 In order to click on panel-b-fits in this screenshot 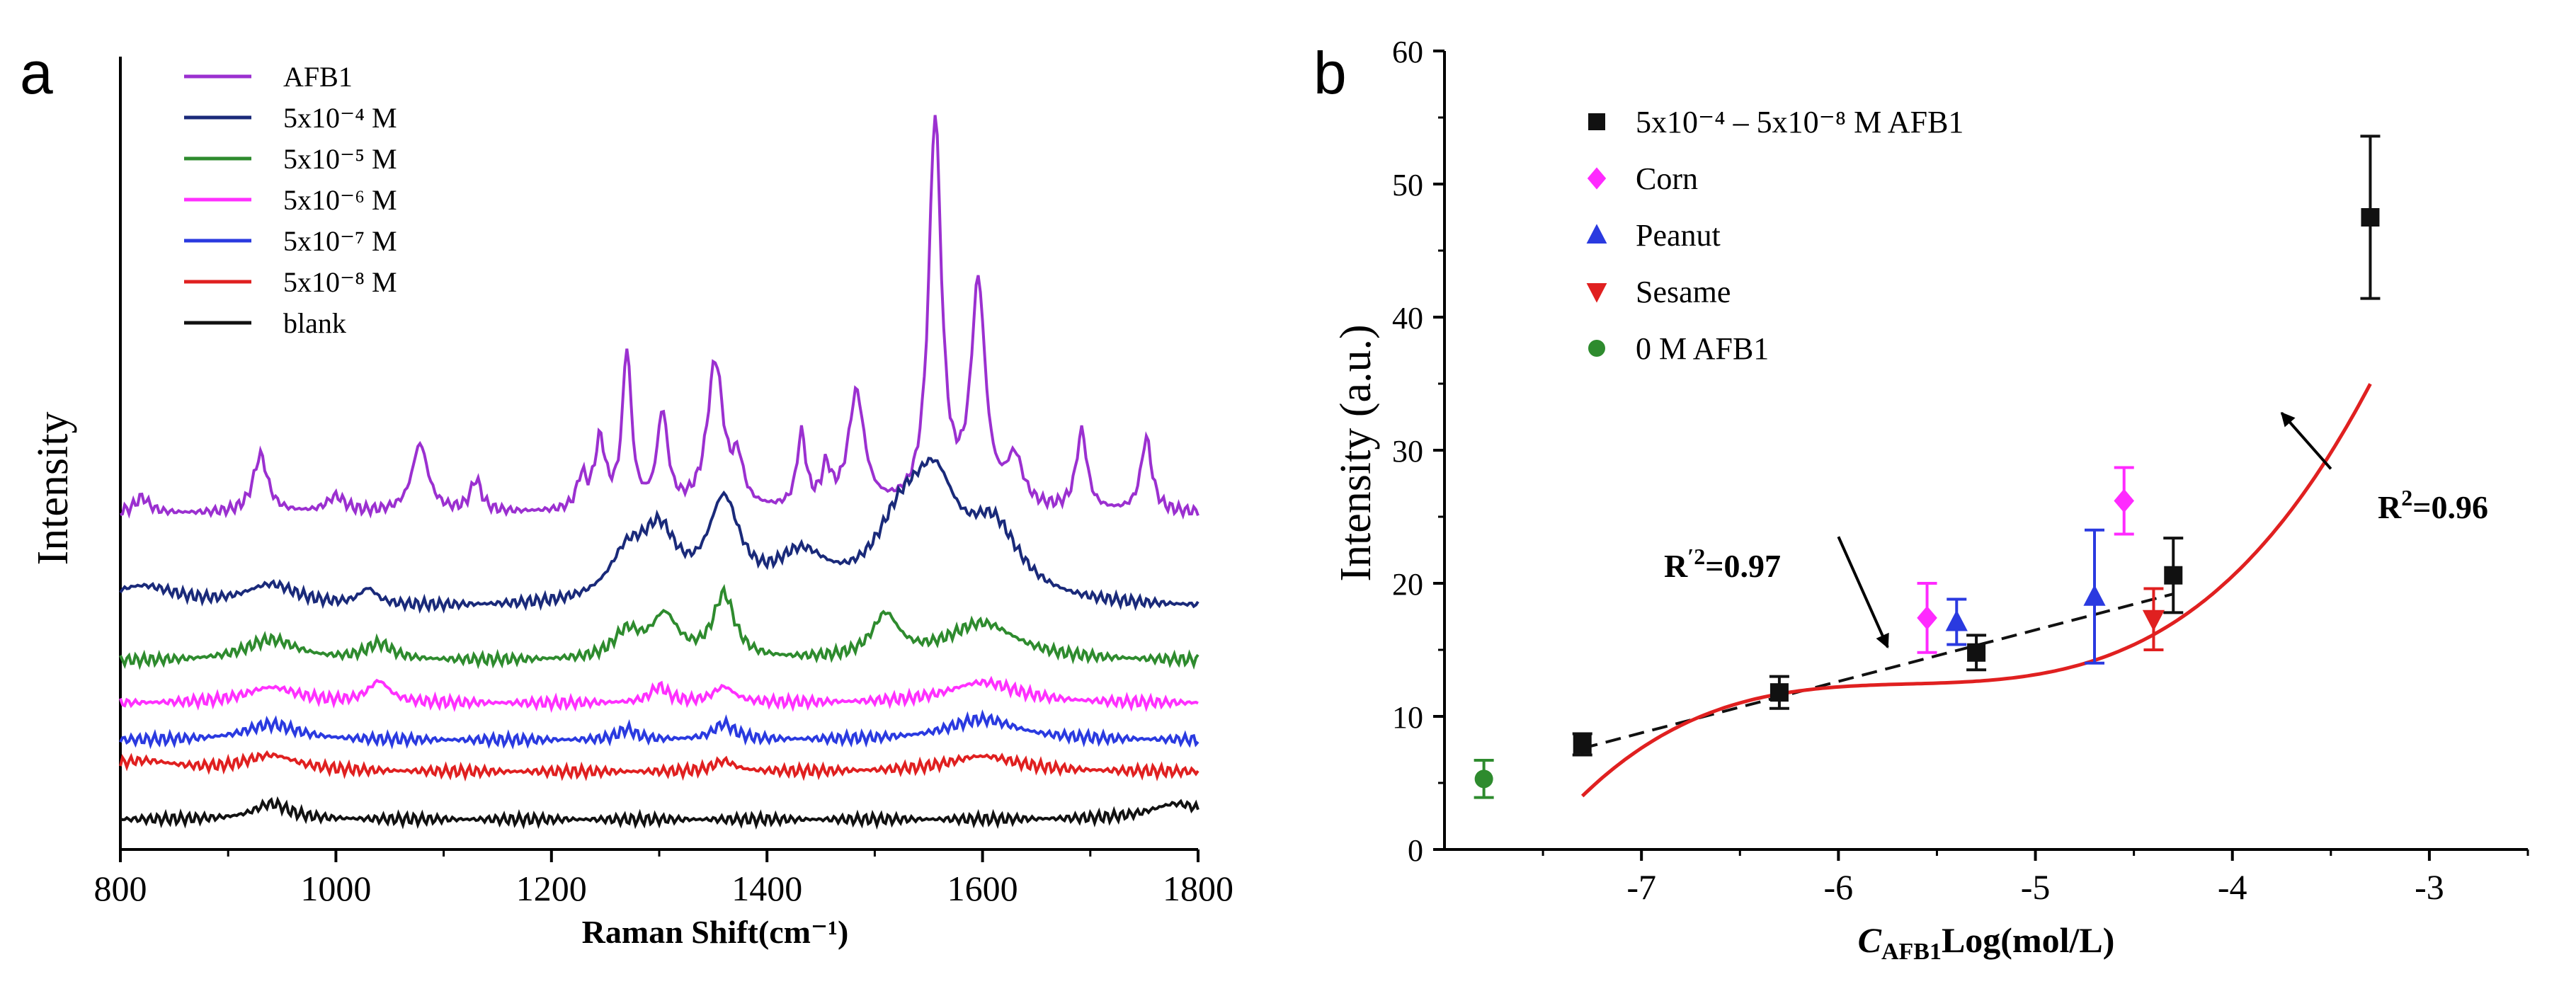, I will do `click(1976, 590)`.